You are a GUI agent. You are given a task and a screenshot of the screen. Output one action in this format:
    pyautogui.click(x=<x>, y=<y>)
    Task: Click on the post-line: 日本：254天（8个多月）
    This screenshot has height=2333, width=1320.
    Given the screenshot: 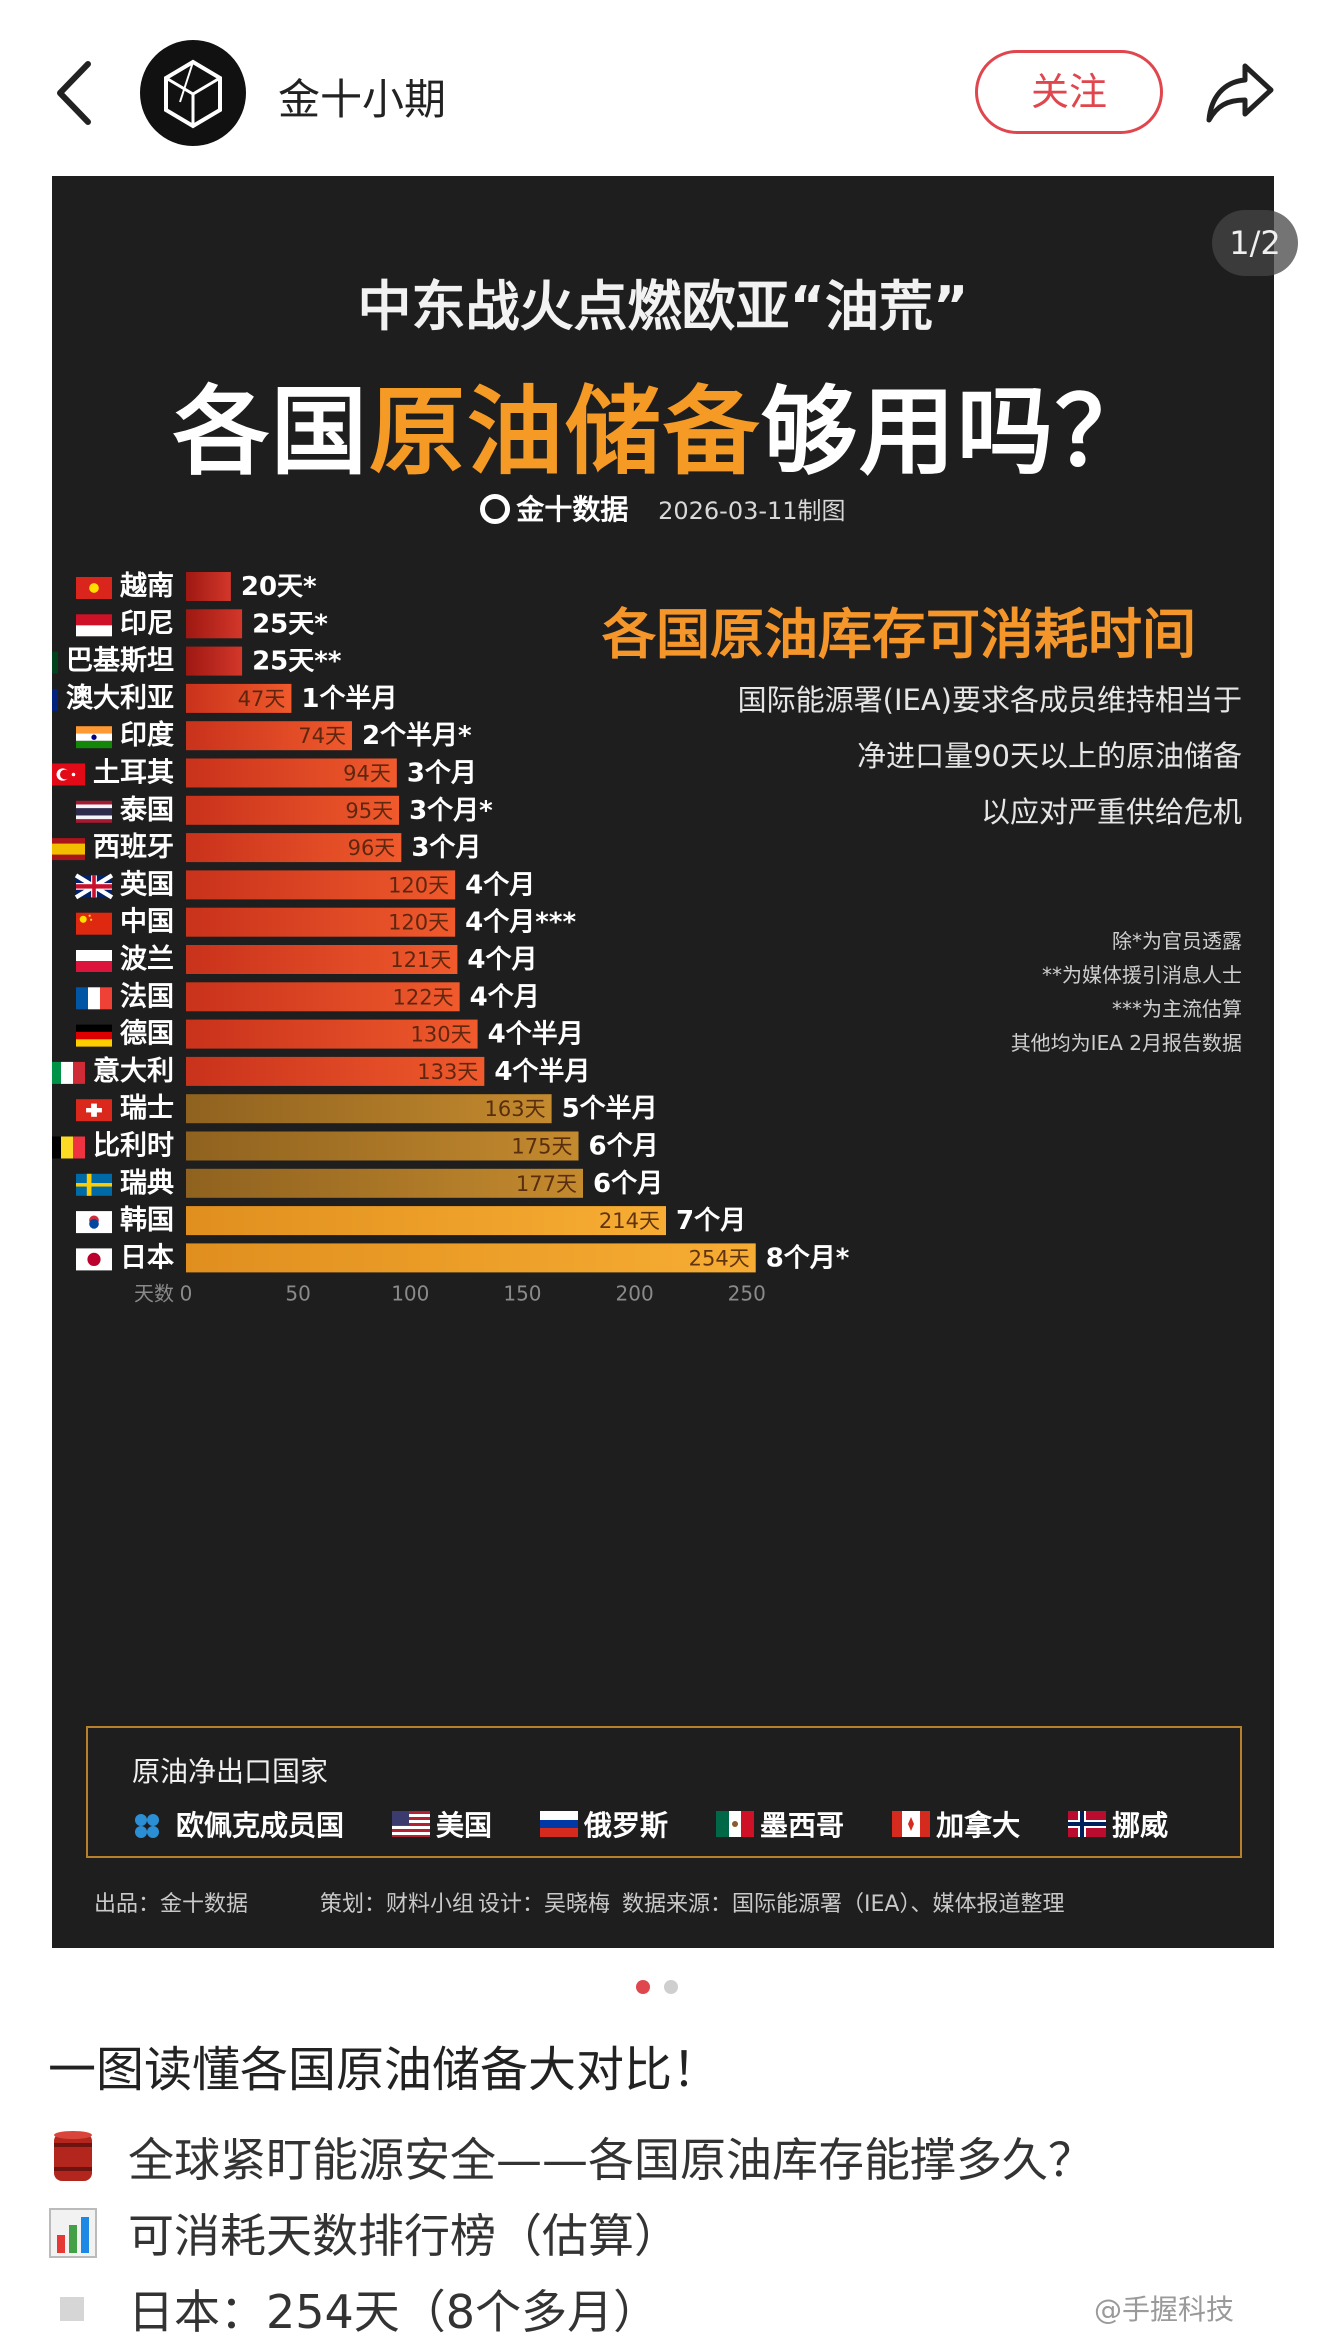 What is the action you would take?
    pyautogui.click(x=353, y=2304)
    